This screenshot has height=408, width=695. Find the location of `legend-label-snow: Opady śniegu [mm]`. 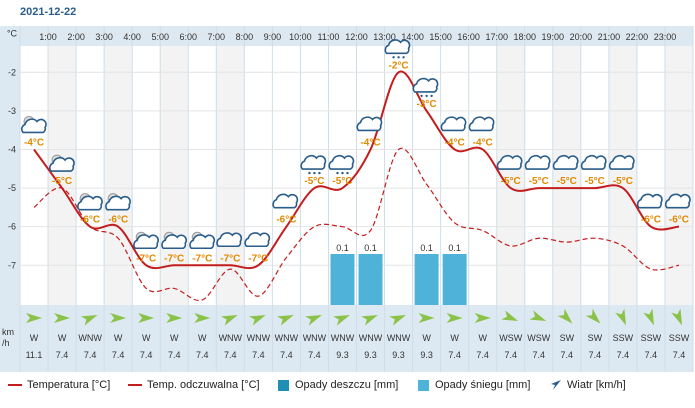

legend-label-snow: Opady śniegu [mm] is located at coordinates (483, 385).